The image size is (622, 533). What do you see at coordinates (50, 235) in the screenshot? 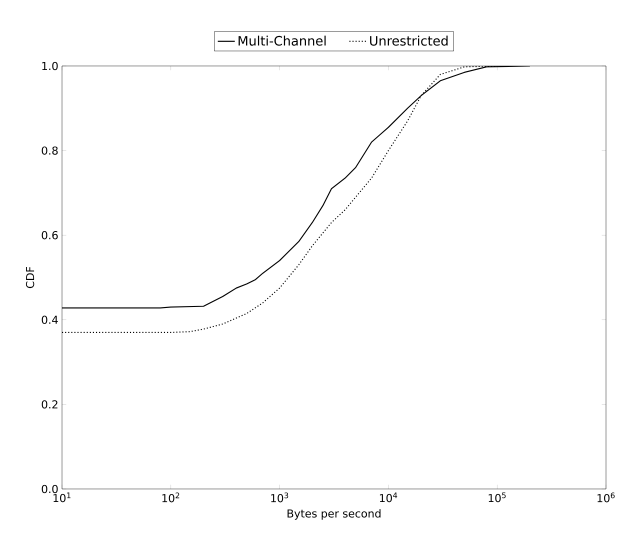
I see `y-tick-label: 0.6` at bounding box center [50, 235].